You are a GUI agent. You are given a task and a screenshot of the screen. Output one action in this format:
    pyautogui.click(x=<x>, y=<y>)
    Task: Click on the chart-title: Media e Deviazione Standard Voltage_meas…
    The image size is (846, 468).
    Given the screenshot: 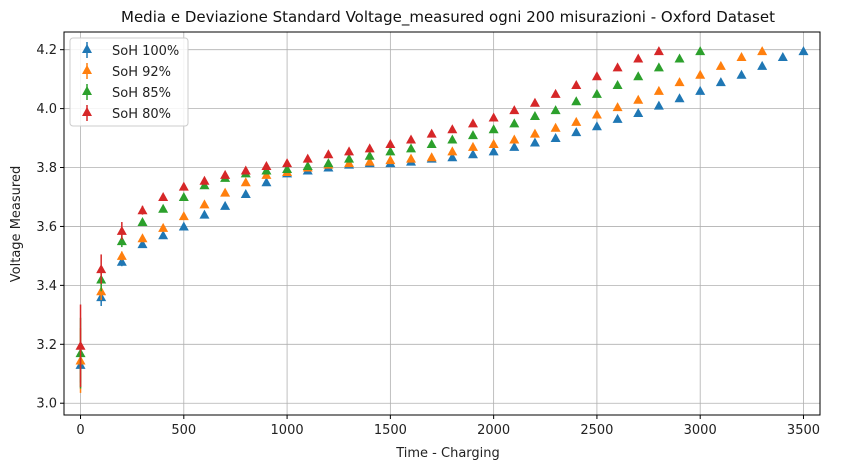 What is the action you would take?
    pyautogui.click(x=448, y=17)
    